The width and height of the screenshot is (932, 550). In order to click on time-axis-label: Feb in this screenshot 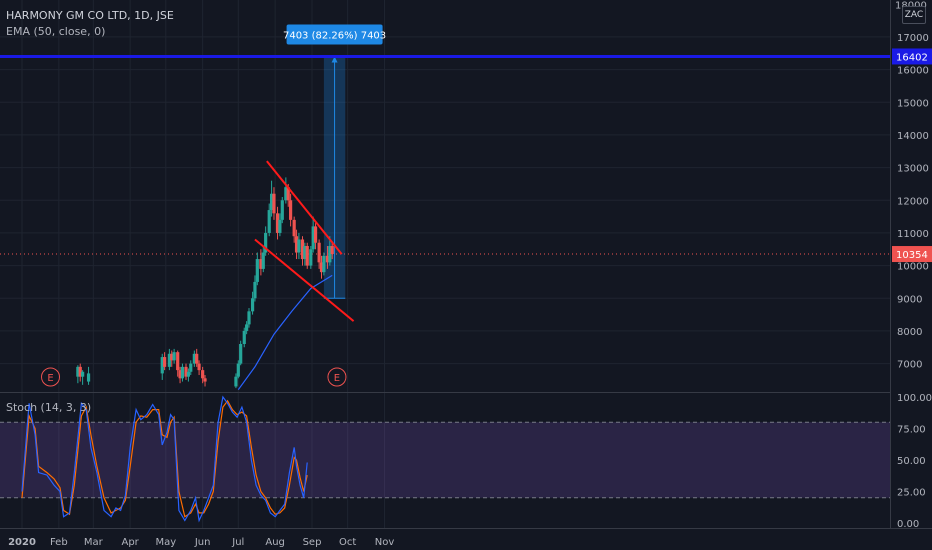, I will do `click(59, 542)`.